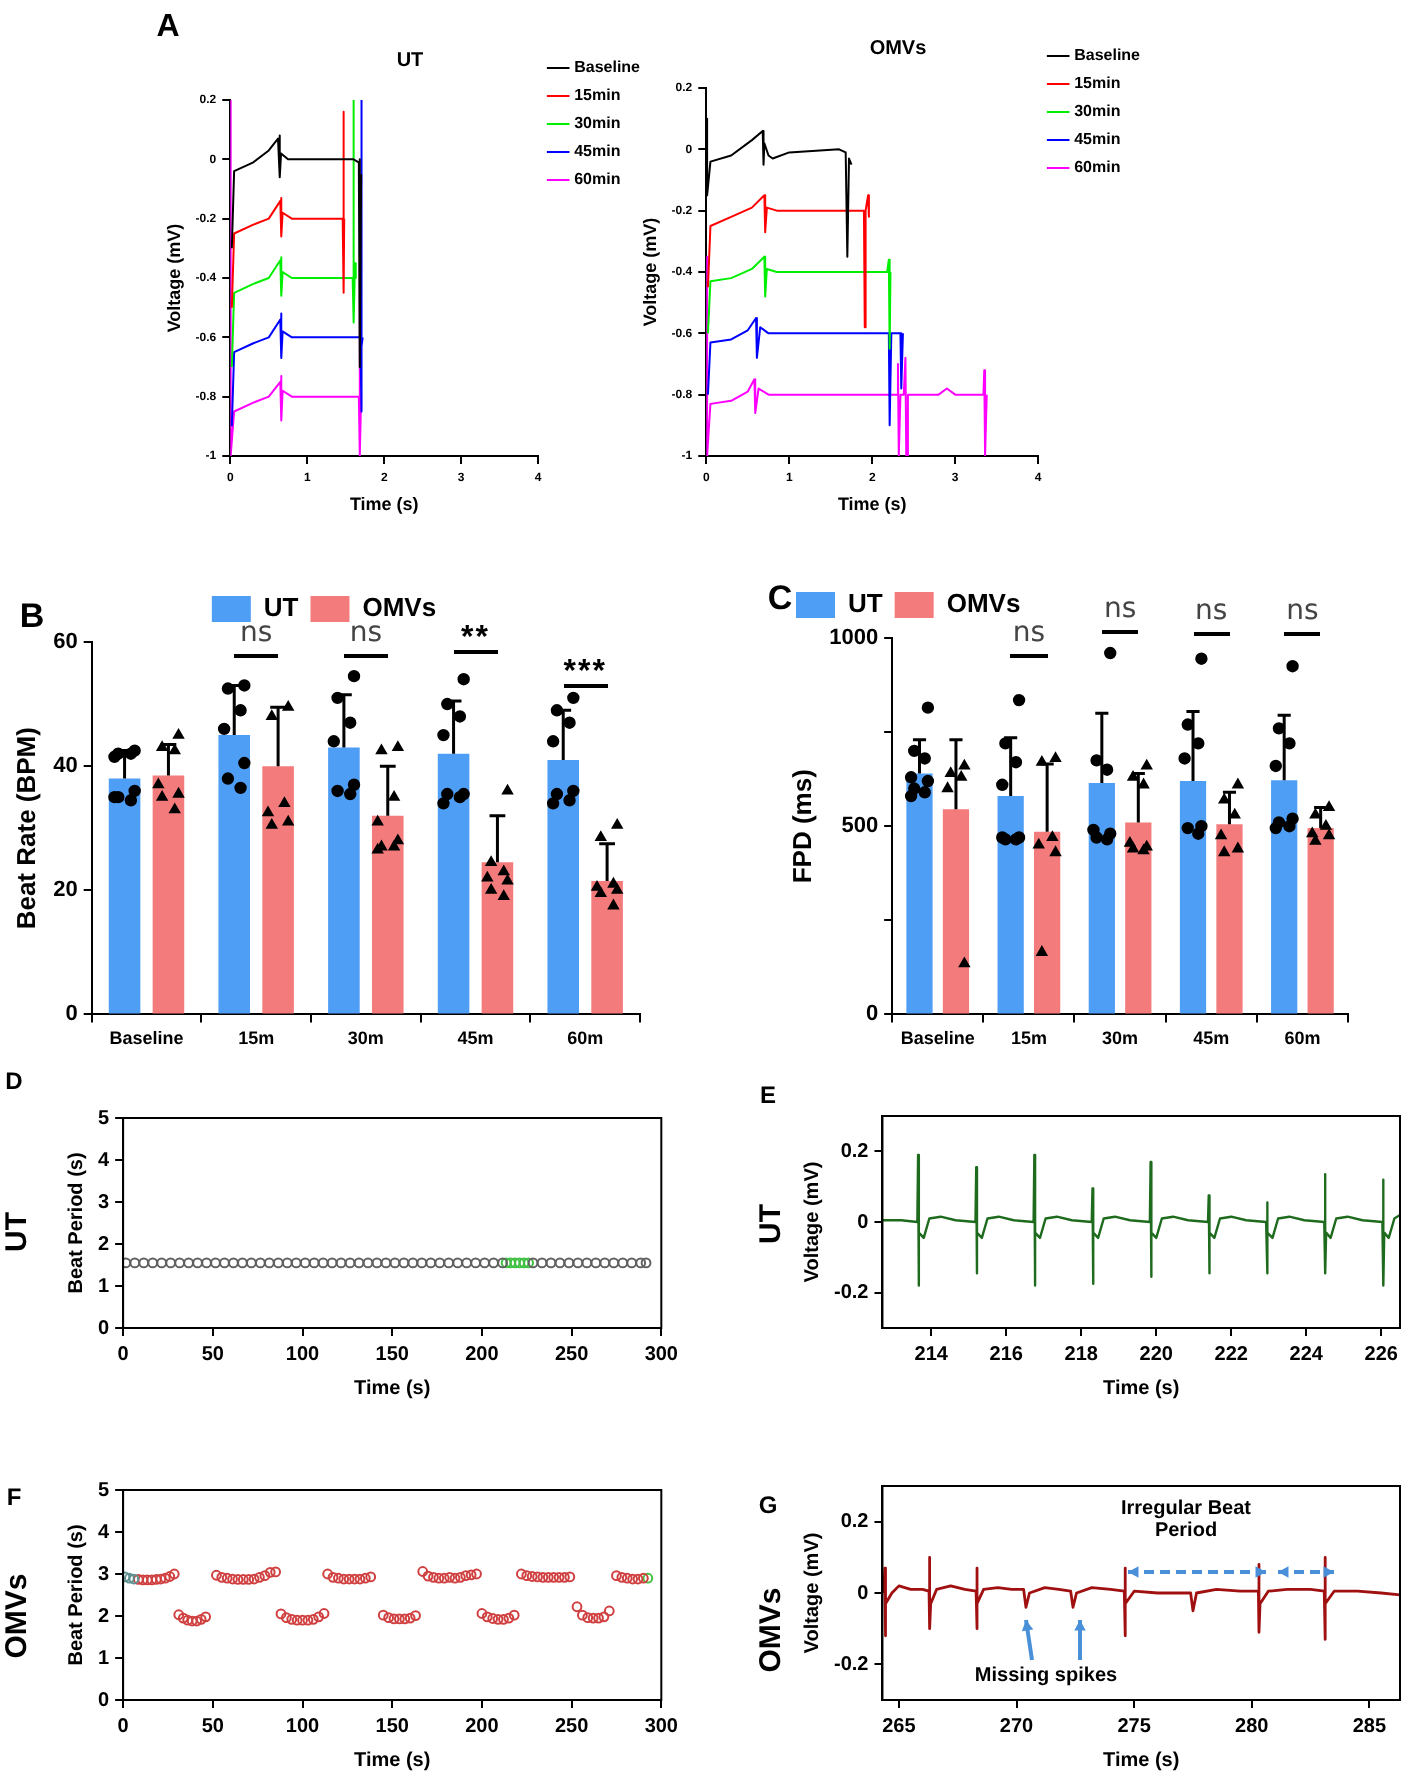  What do you see at coordinates (410, 60) in the screenshot?
I see `chart-title: UT` at bounding box center [410, 60].